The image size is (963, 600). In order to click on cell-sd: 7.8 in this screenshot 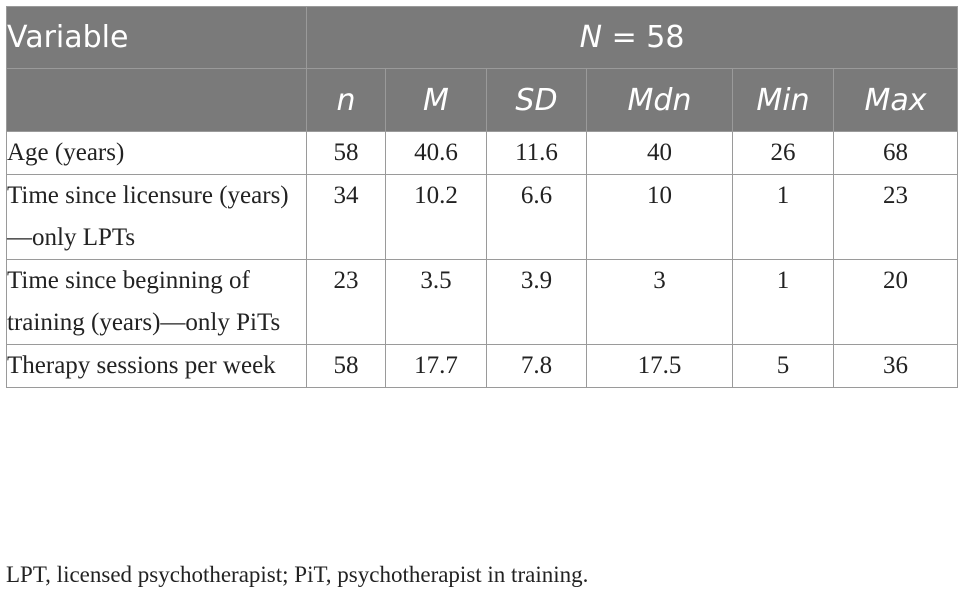, I will do `click(536, 366)`.